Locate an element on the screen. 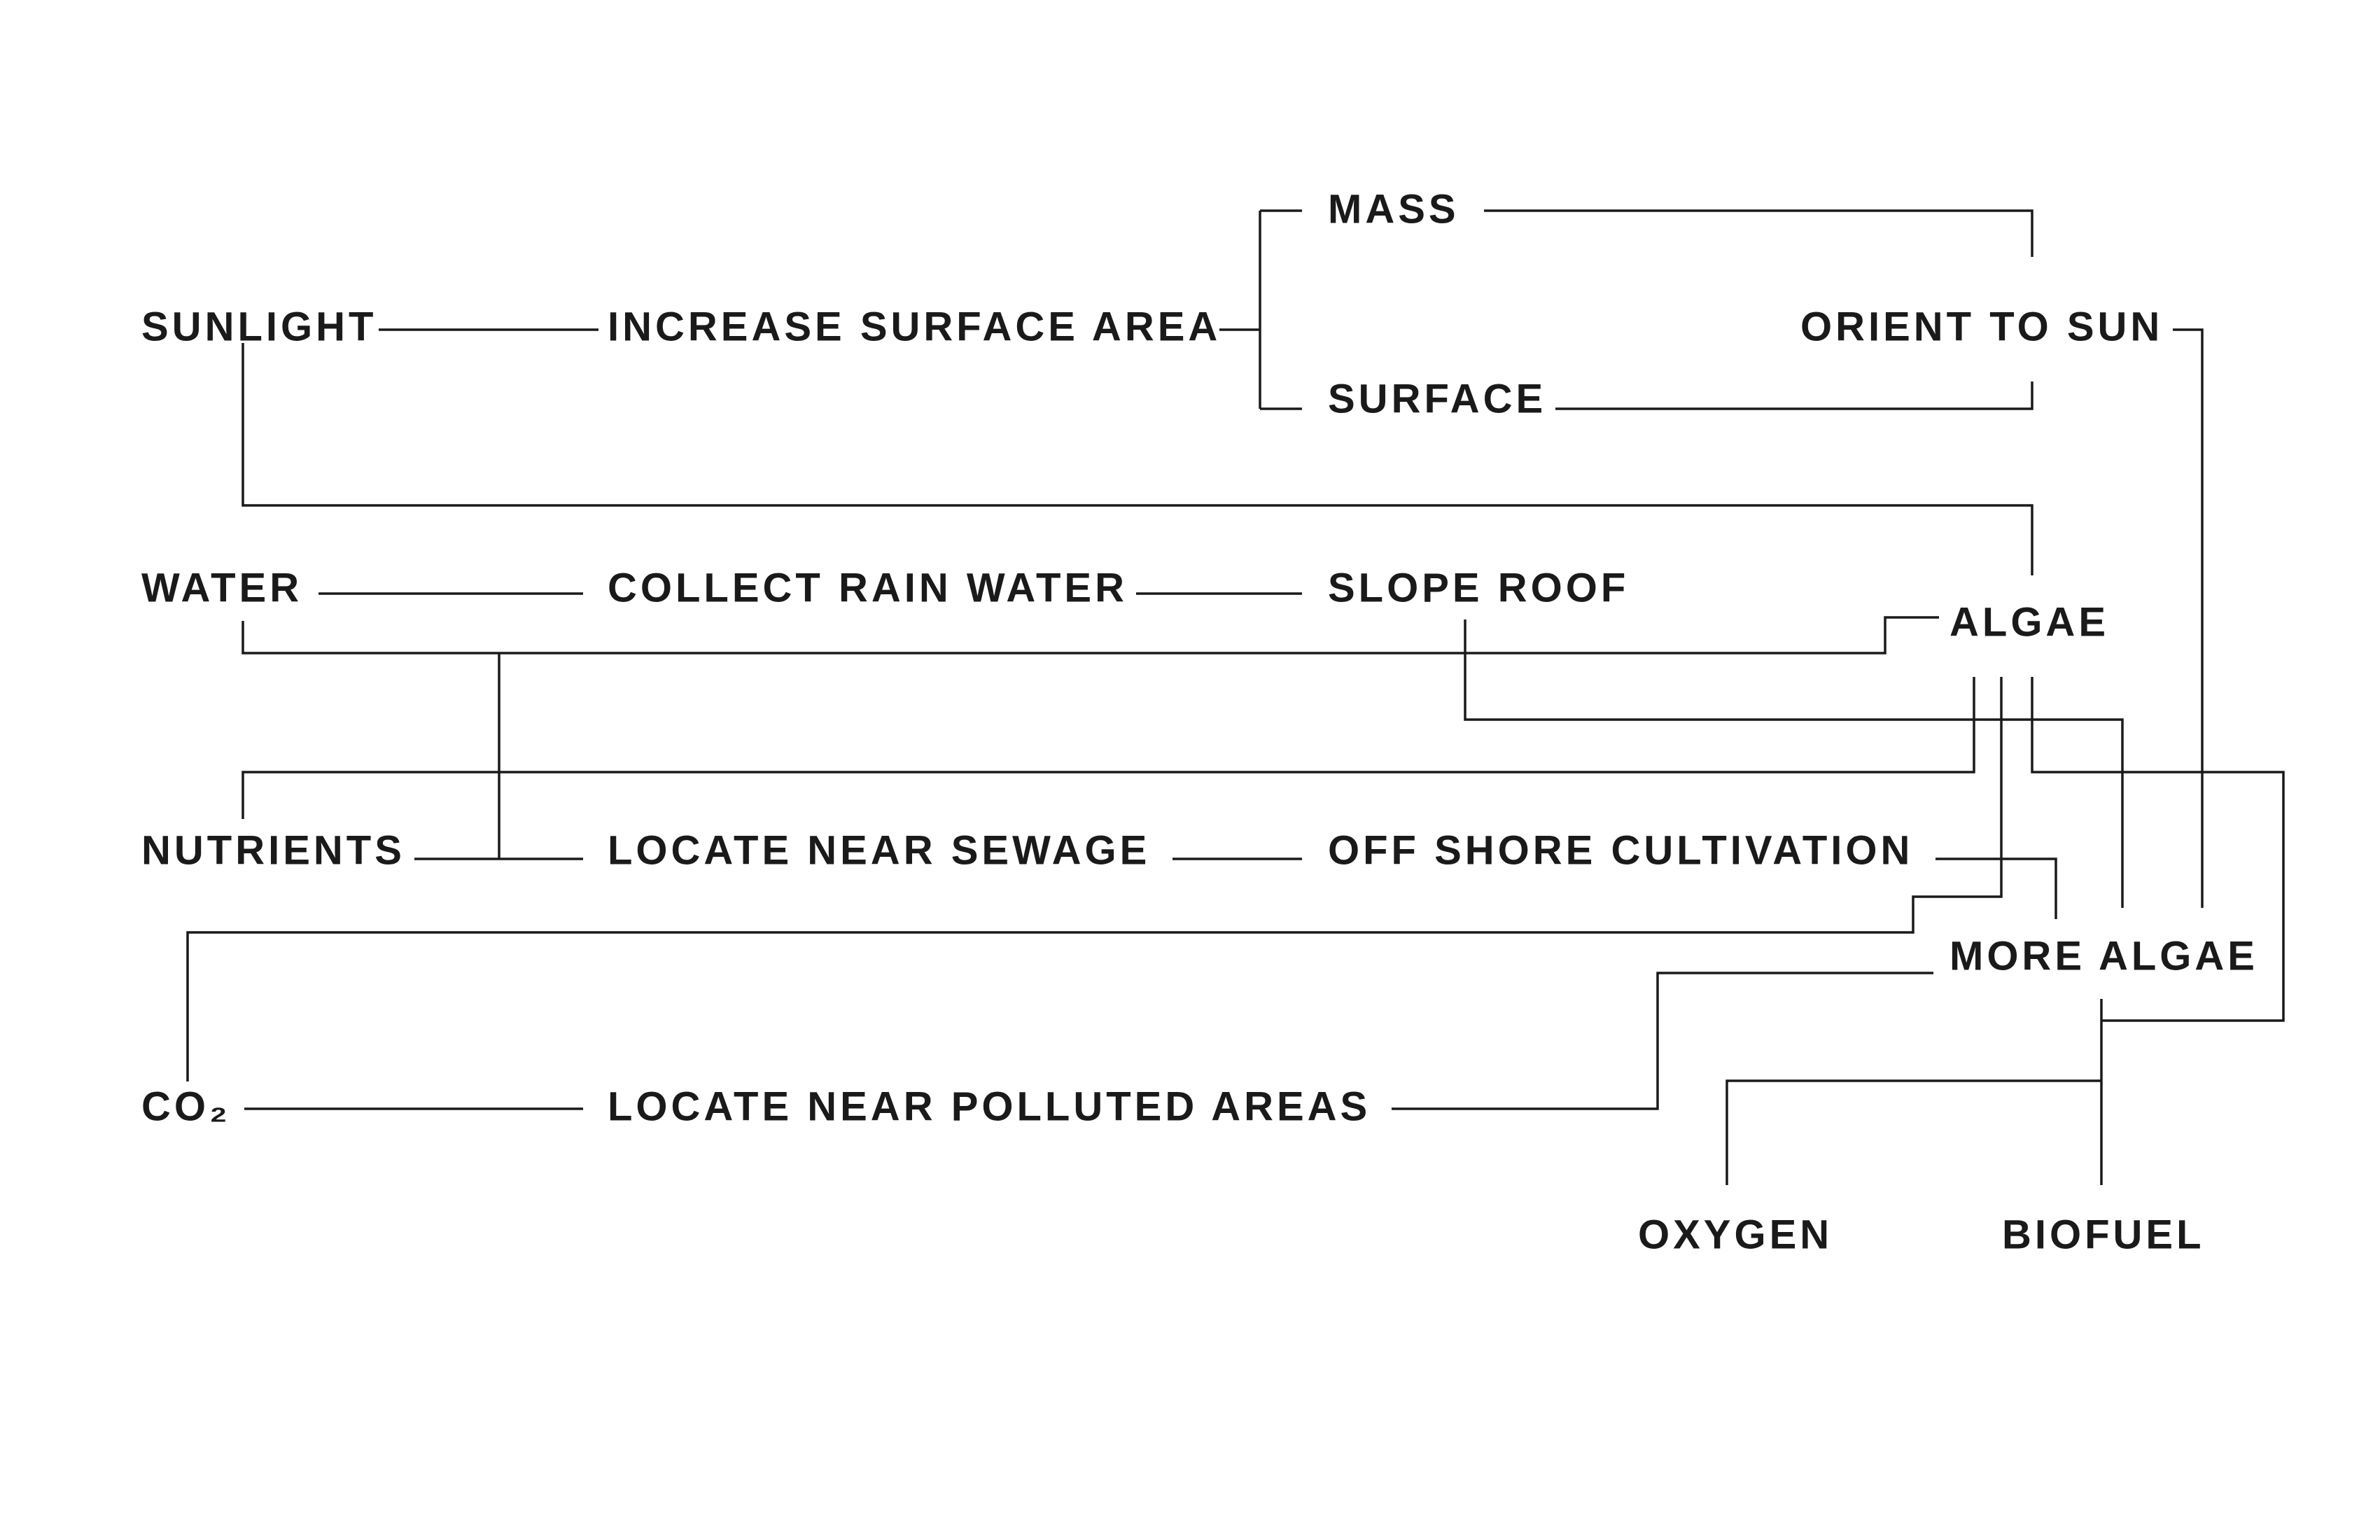  connector-increase-bracket is located at coordinates (1260, 310).